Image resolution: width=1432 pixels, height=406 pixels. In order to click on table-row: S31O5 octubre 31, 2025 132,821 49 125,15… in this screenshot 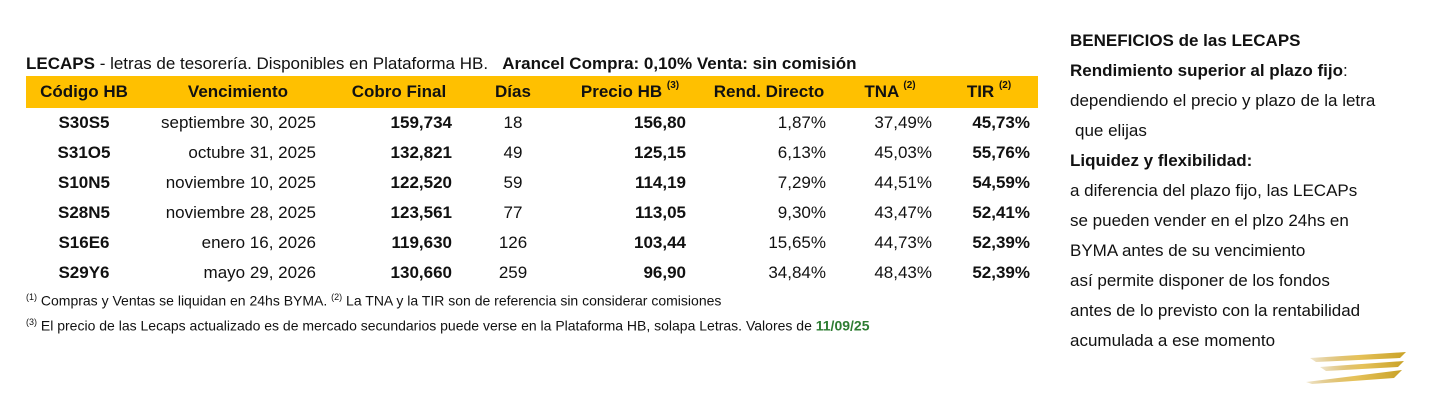, I will do `click(532, 153)`.